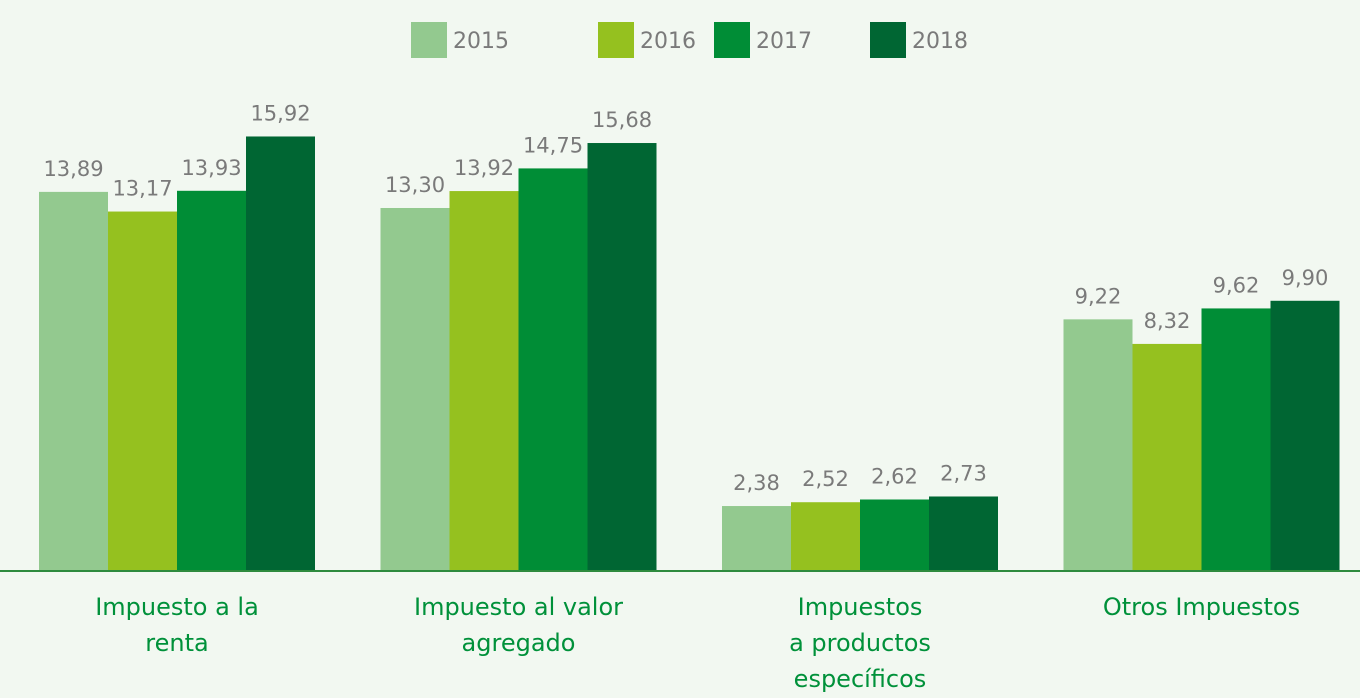 The height and width of the screenshot is (698, 1360). I want to click on data-label: 9,22, so click(1098, 296).